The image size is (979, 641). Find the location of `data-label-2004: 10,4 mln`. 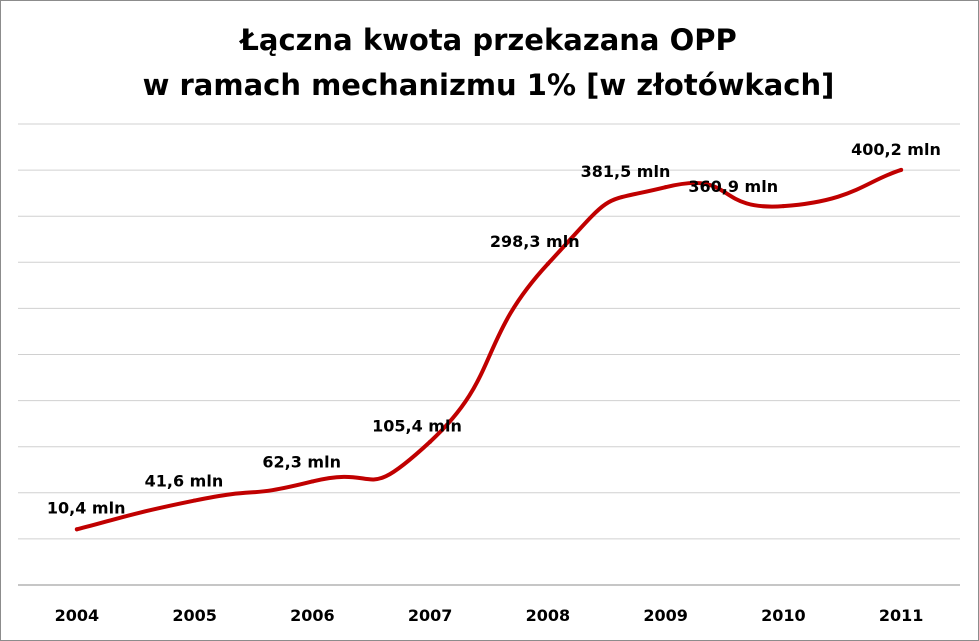

data-label-2004: 10,4 mln is located at coordinates (86, 507).